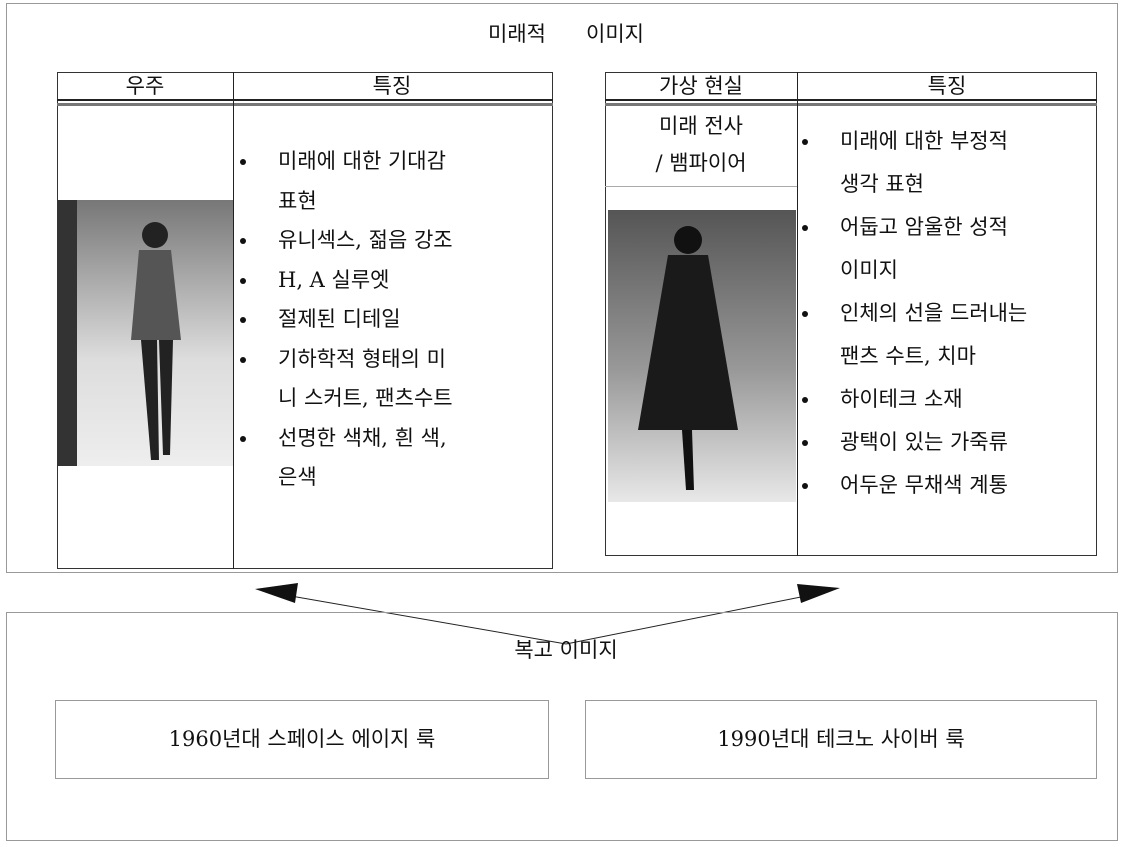  I want to click on cell-label: / 뱀파이어, so click(701, 163).